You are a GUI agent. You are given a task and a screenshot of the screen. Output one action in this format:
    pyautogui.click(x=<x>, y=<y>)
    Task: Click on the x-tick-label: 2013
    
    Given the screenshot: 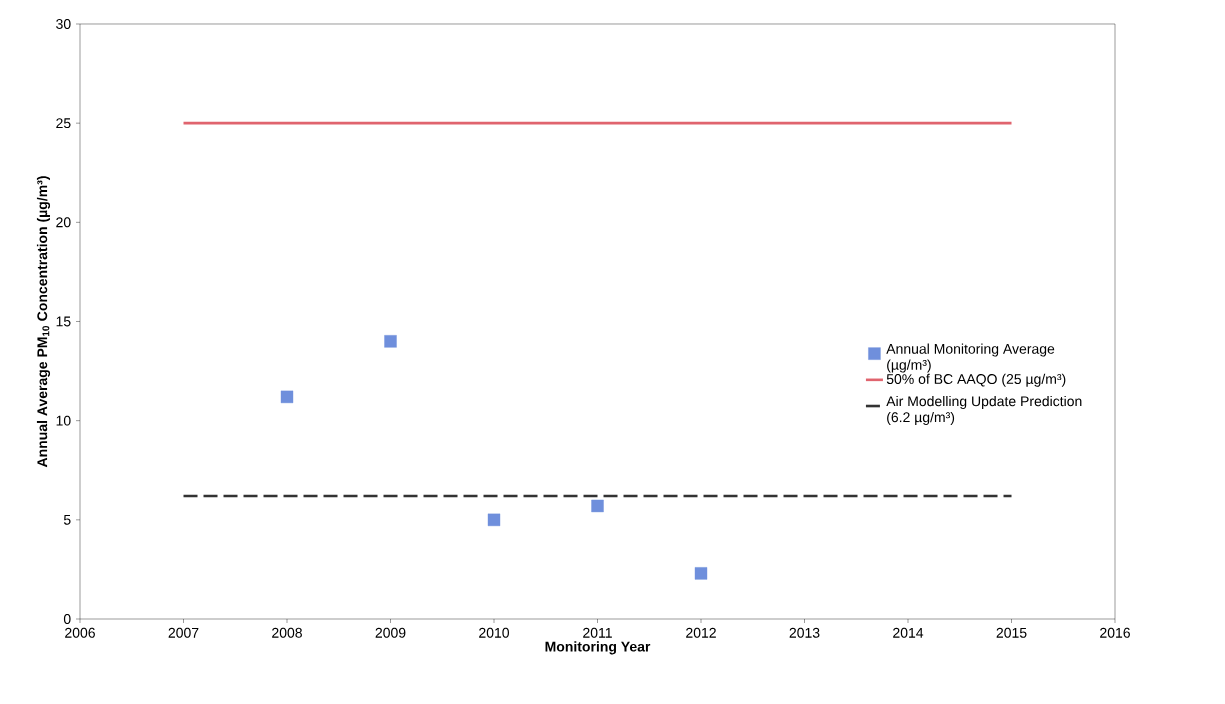 What is the action you would take?
    pyautogui.click(x=804, y=632)
    